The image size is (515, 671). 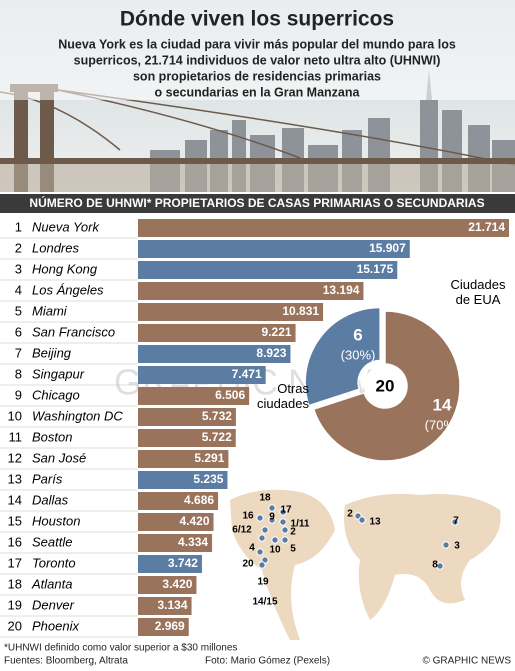 What do you see at coordinates (194, 521) in the screenshot?
I see `value-label: 4.420` at bounding box center [194, 521].